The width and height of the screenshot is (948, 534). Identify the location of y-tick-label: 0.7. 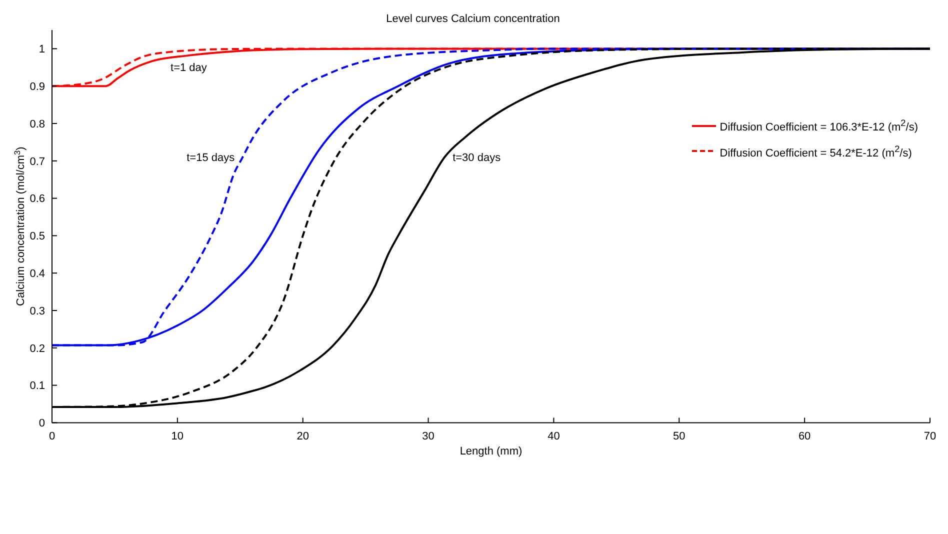
(37, 162).